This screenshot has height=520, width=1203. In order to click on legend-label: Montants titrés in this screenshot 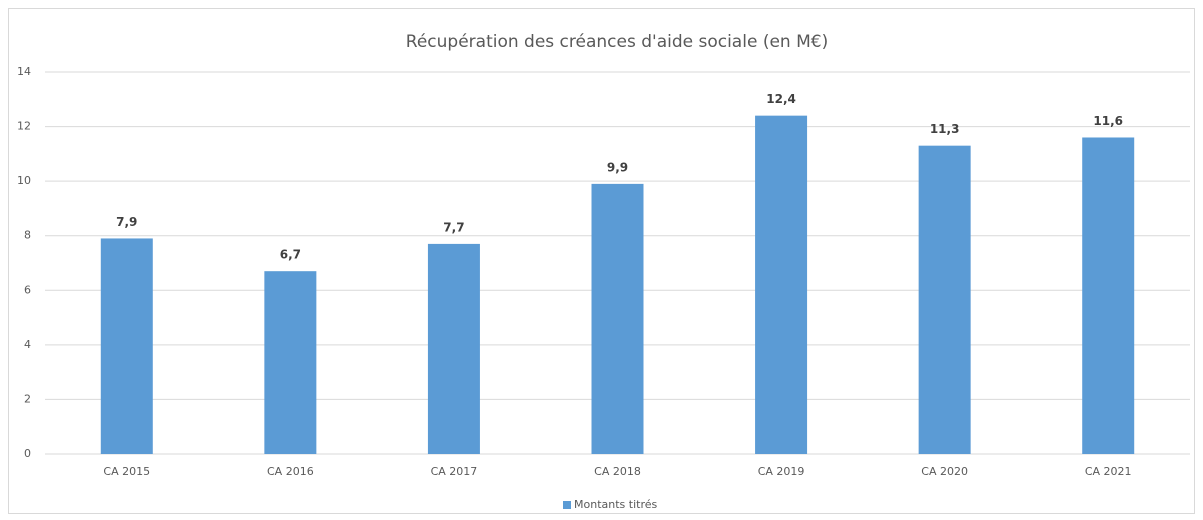, I will do `click(615, 504)`.